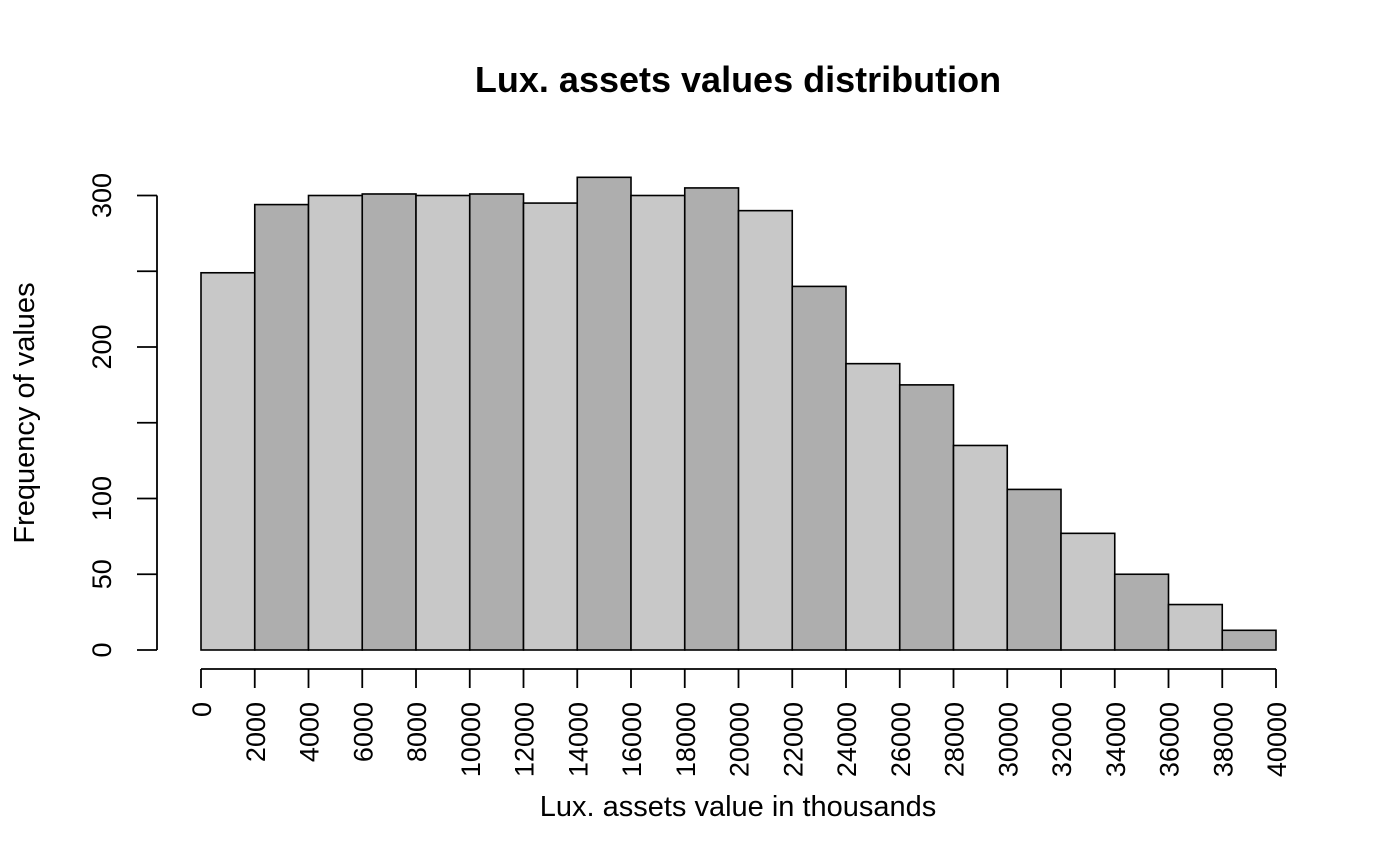  What do you see at coordinates (793, 739) in the screenshot?
I see `x-tick-label: 22000` at bounding box center [793, 739].